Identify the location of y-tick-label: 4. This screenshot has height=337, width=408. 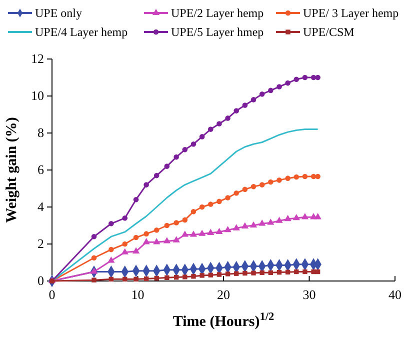
(41, 206).